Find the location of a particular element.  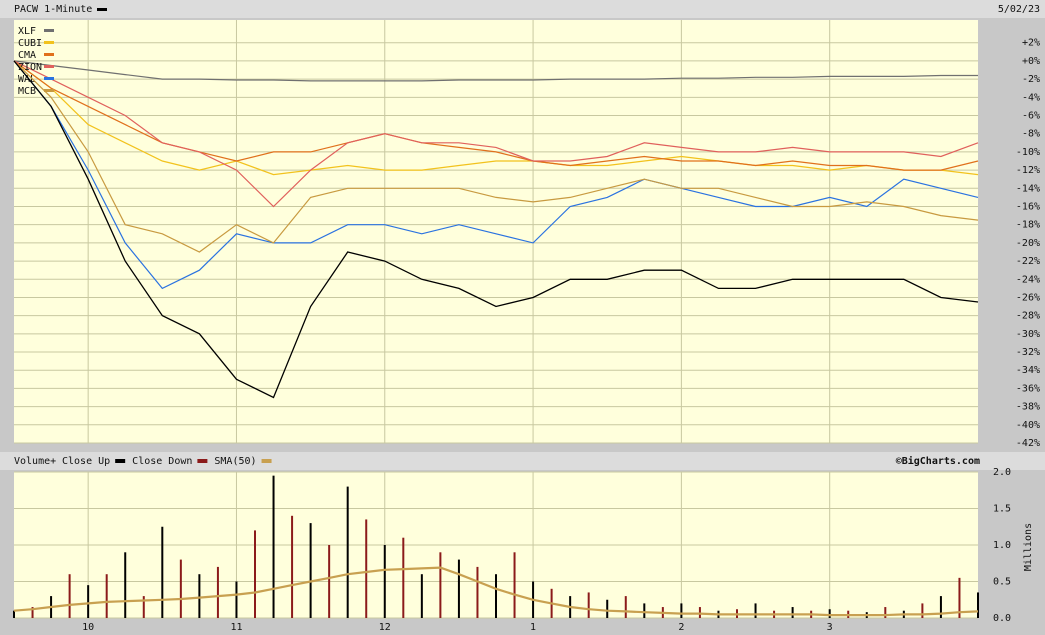

x-tick-label: 11 is located at coordinates (236, 627).